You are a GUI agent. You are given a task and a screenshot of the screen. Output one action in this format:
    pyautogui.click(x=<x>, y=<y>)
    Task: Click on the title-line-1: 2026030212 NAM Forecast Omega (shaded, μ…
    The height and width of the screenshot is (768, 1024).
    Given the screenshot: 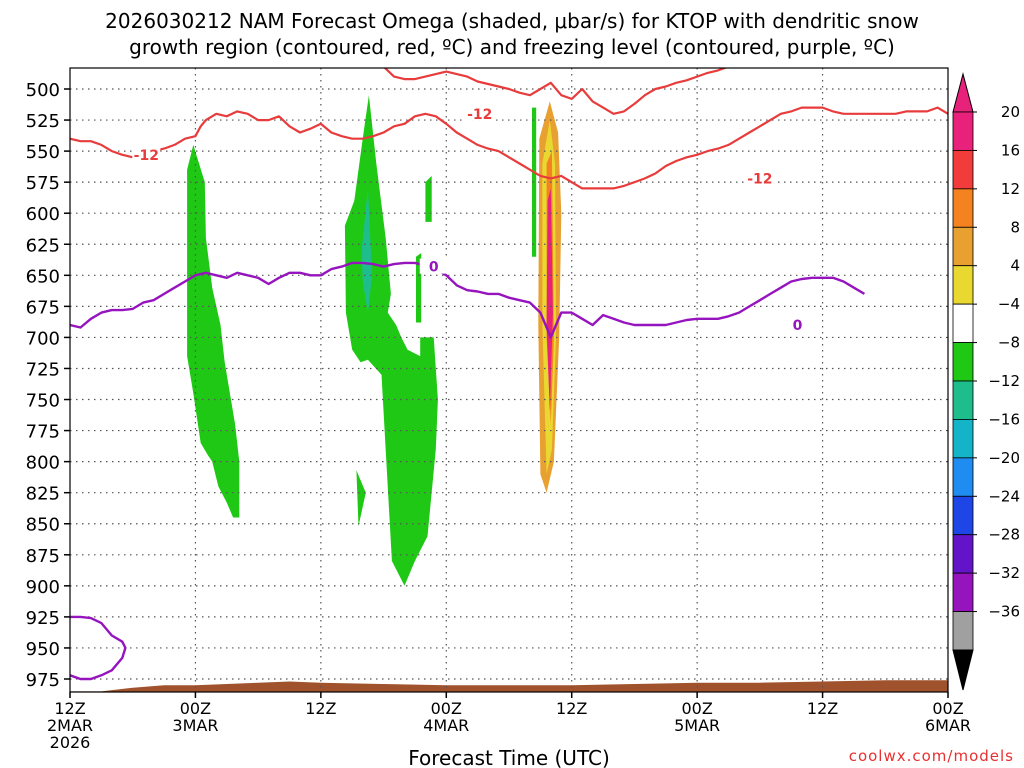 What is the action you would take?
    pyautogui.click(x=512, y=21)
    